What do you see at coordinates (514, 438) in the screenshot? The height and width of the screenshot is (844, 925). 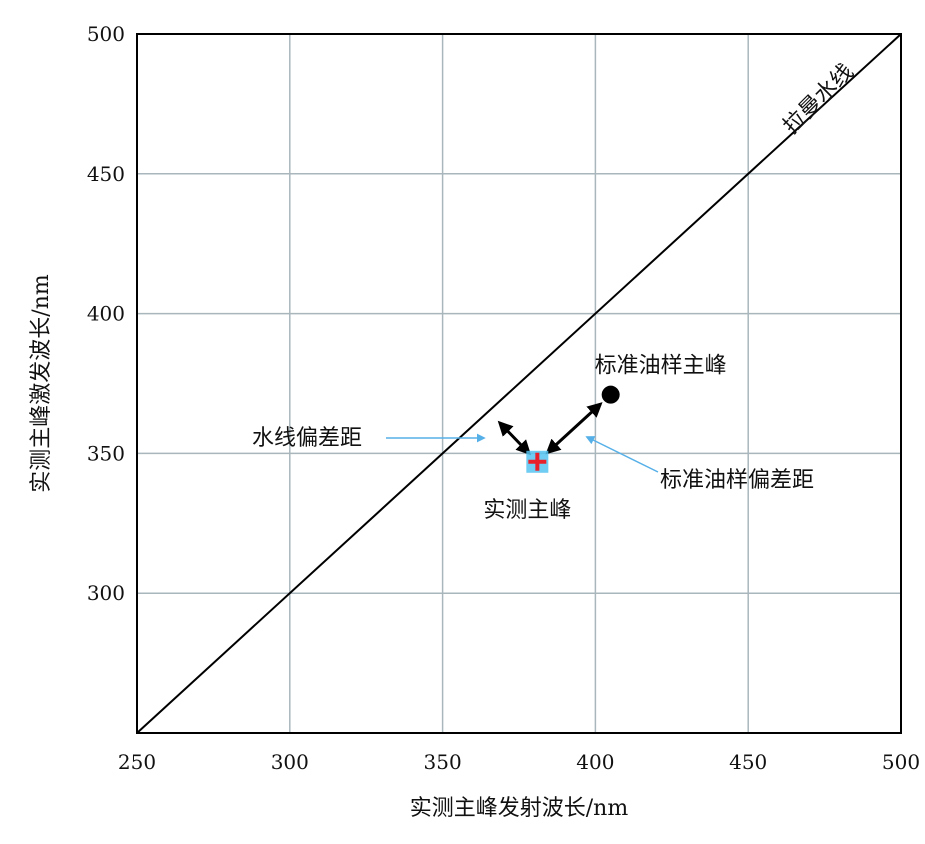 I see `water-distance-arrow` at bounding box center [514, 438].